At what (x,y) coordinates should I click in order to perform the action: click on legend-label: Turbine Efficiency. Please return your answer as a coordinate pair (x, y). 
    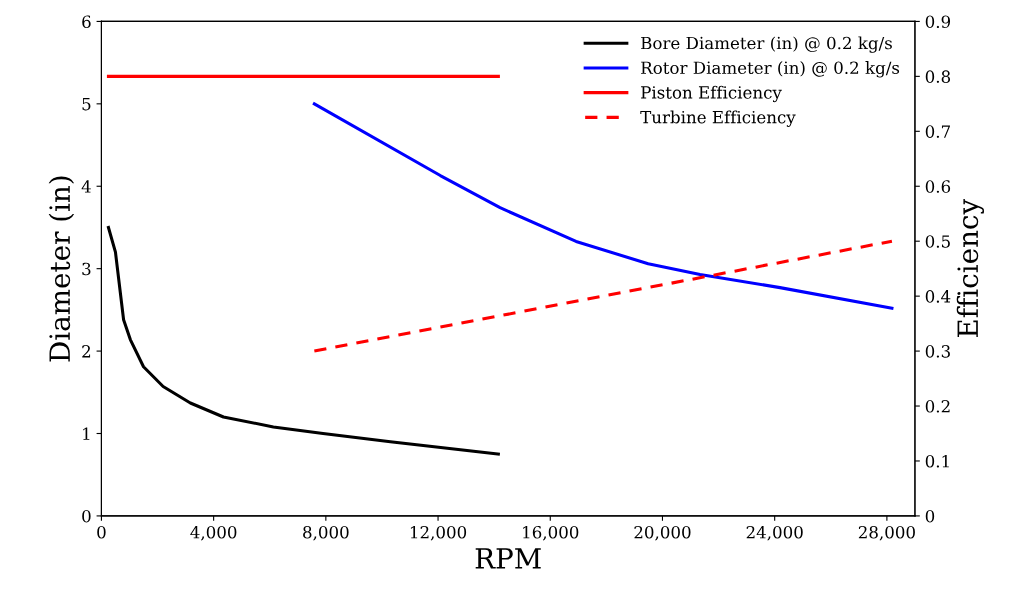
    Looking at the image, I should click on (718, 118).